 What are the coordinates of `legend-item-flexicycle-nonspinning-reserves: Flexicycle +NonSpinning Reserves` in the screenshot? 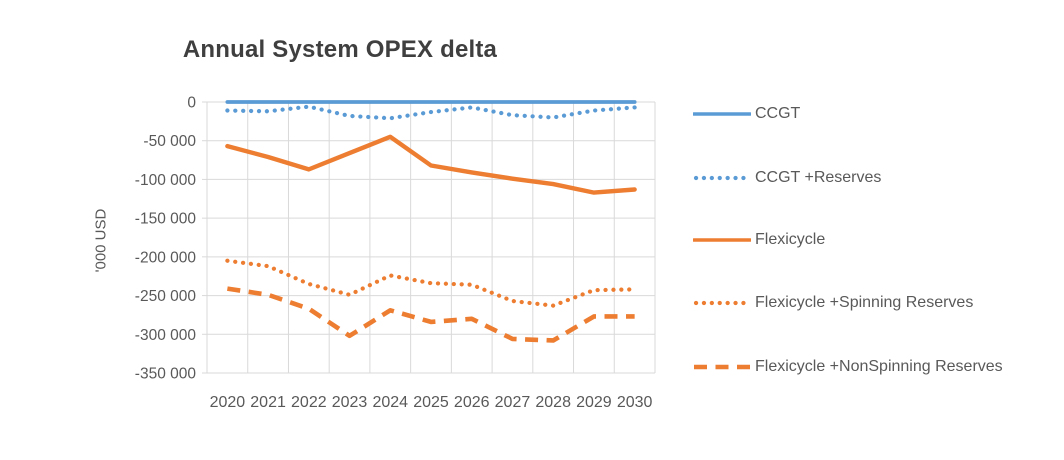 It's located at (849, 366).